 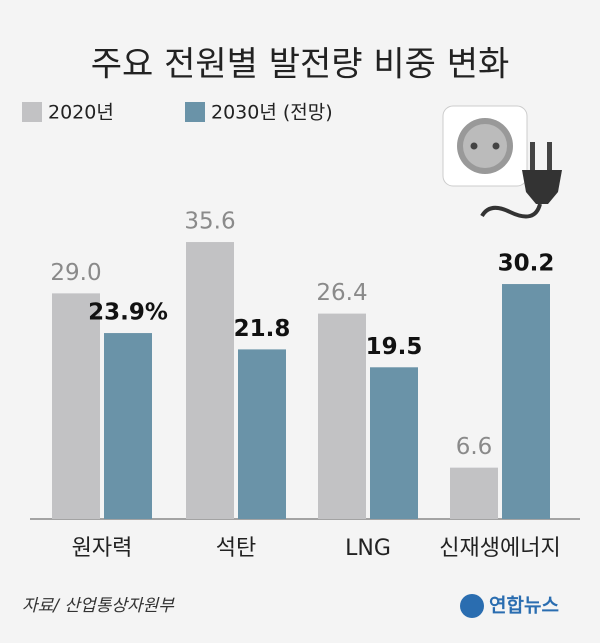 I want to click on value-label: 6.6, so click(x=474, y=447).